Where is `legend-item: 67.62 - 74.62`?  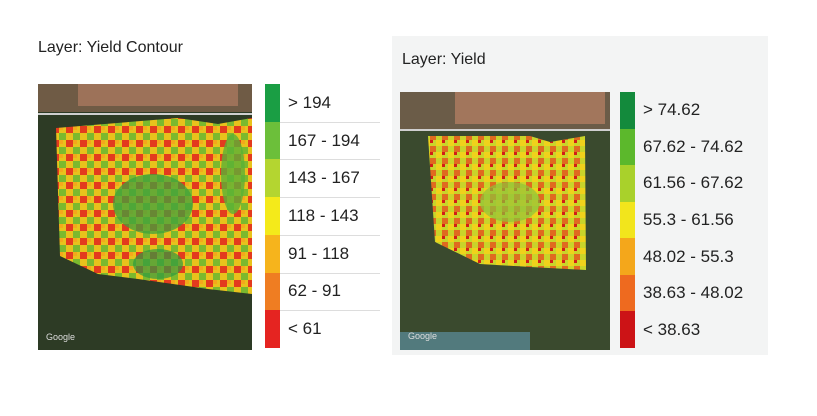 legend-item: 67.62 - 74.62 is located at coordinates (690, 147).